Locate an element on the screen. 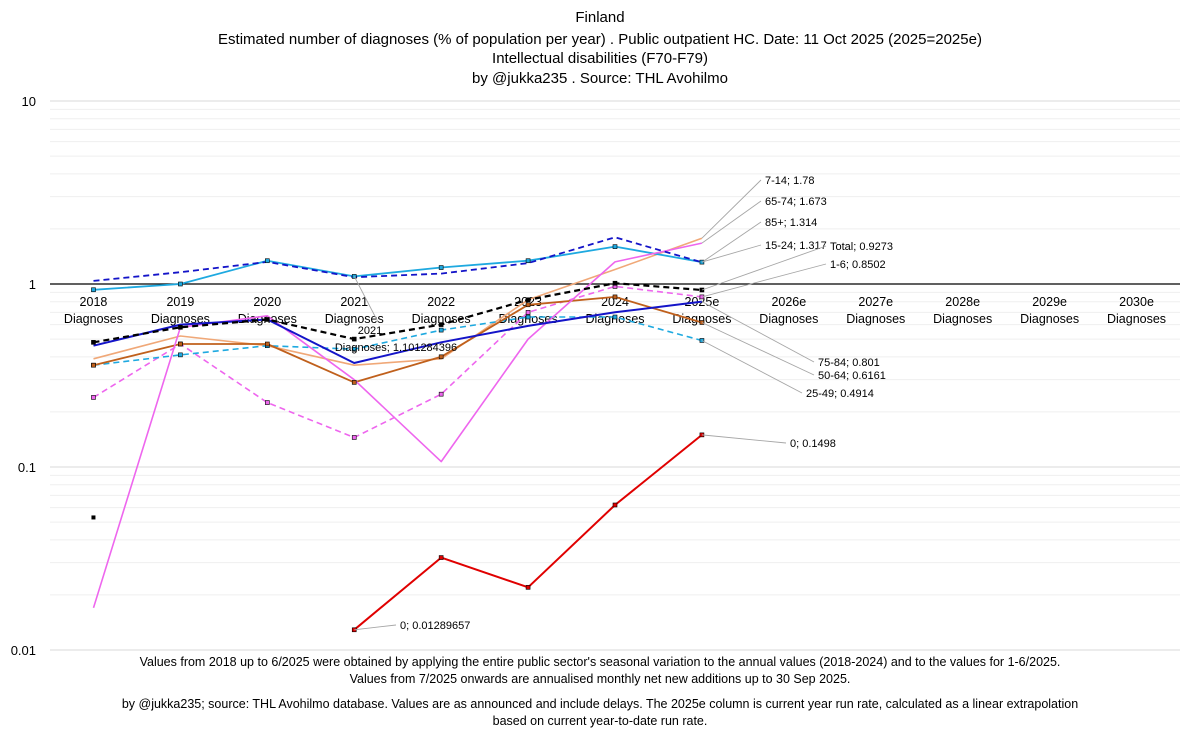  x-tick-label-year: 2019 is located at coordinates (180, 302).